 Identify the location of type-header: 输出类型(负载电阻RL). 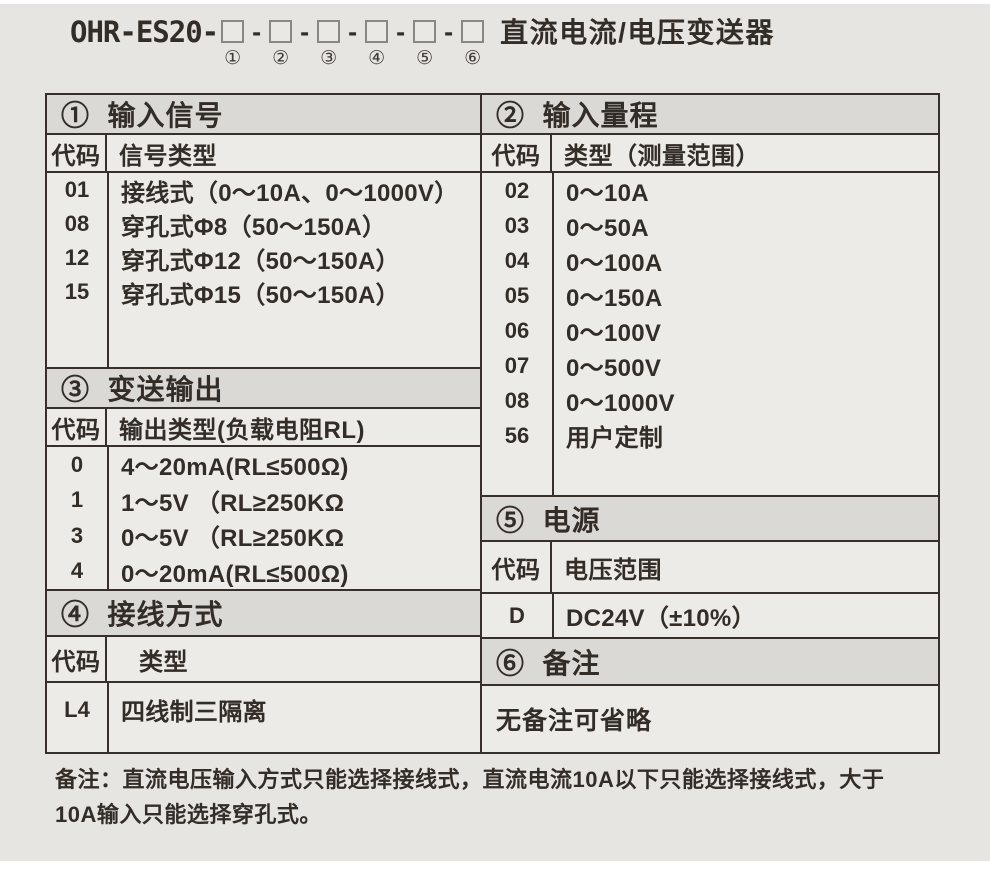
(242, 430).